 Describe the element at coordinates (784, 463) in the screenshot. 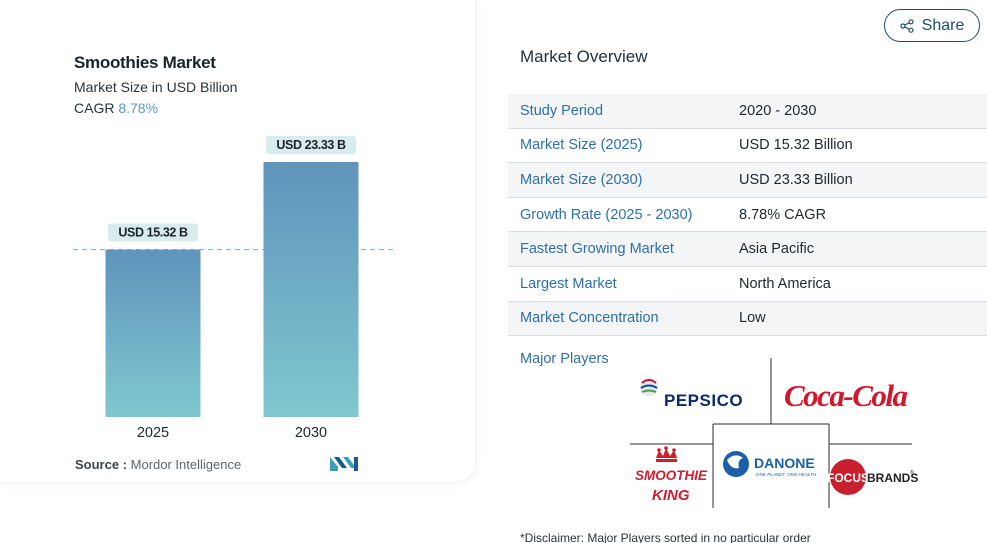

I see `svg-text: DANONE` at that location.